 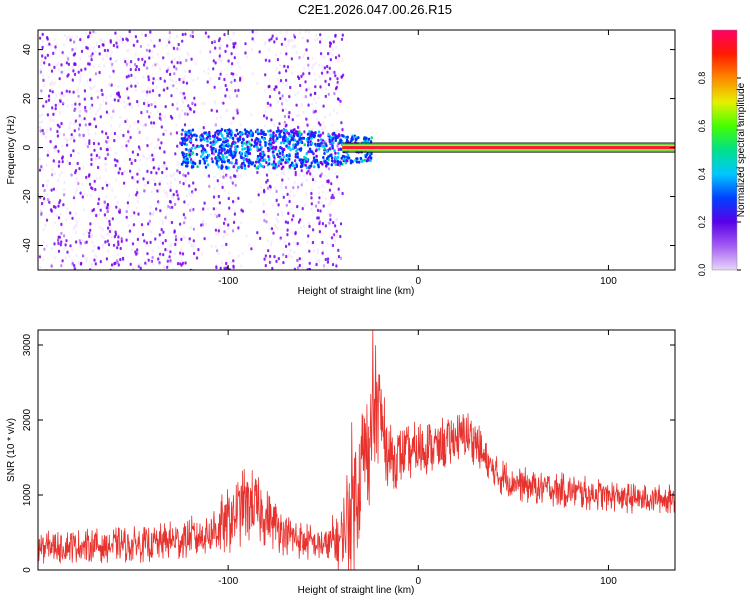 I want to click on colorbar-gradient, so click(x=724, y=150).